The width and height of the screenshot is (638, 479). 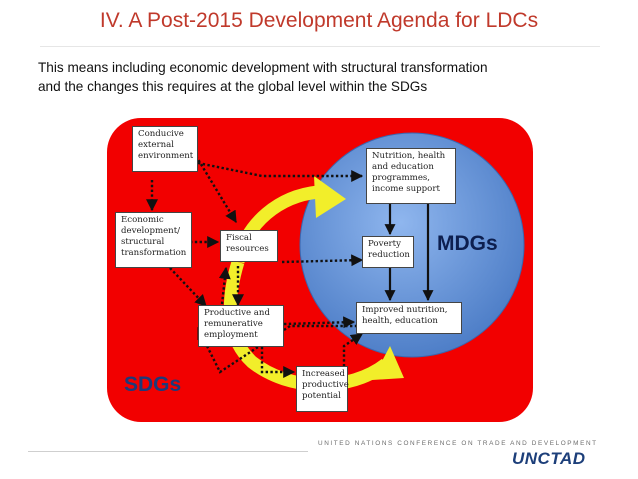 What do you see at coordinates (389, 255) in the screenshot?
I see `box-poverty-line-2: reduction` at bounding box center [389, 255].